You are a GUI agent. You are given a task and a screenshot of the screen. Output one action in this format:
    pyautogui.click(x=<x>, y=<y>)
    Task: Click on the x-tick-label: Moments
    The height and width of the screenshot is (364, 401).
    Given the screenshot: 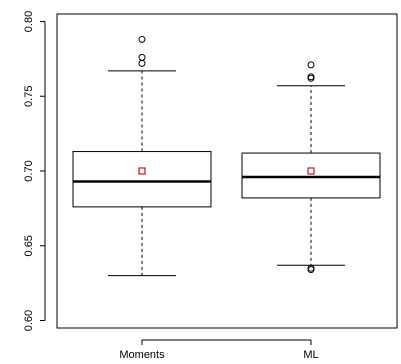 What is the action you would take?
    pyautogui.click(x=142, y=355)
    